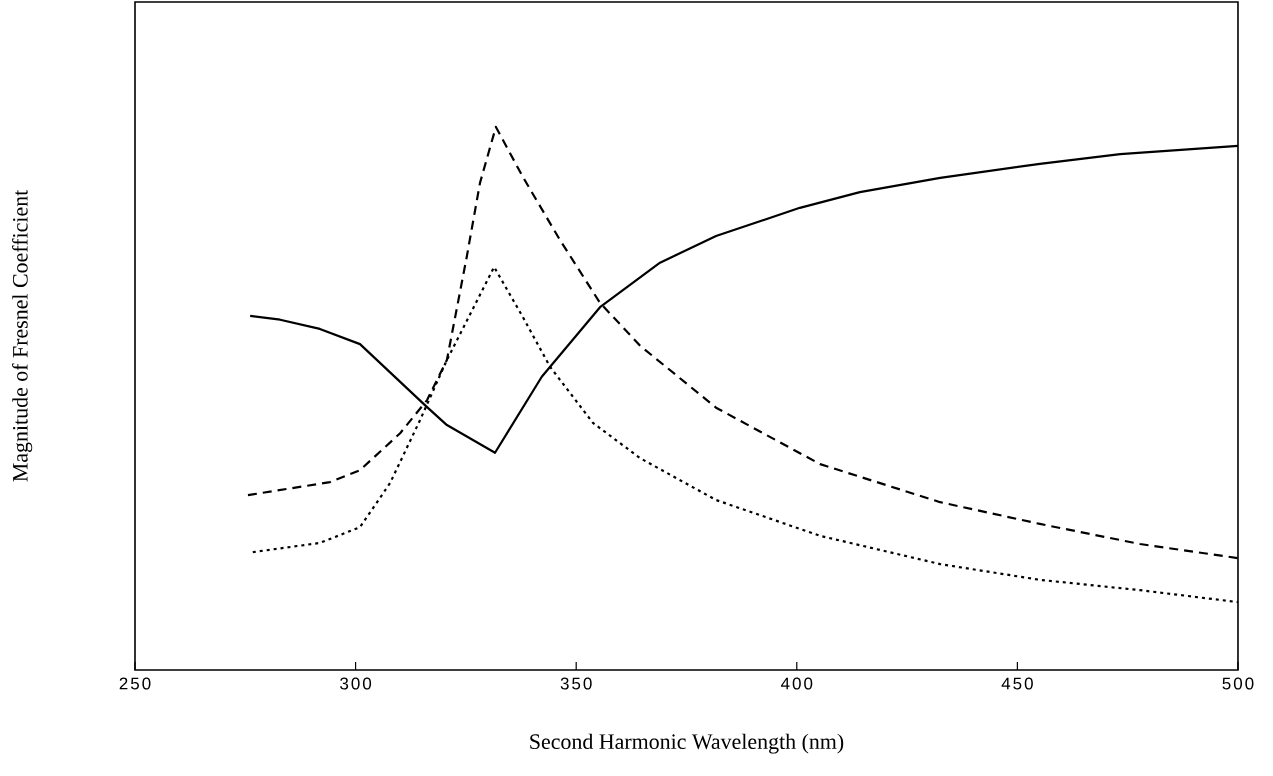 The image size is (1273, 776). Describe the element at coordinates (1017, 683) in the screenshot. I see `x-tick-label: 450` at that location.